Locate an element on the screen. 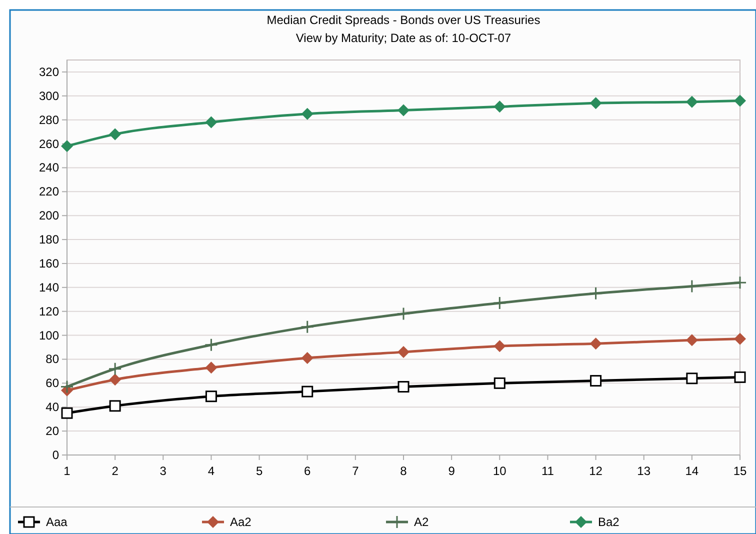 The height and width of the screenshot is (534, 756). y-tick-label: 300 is located at coordinates (49, 95).